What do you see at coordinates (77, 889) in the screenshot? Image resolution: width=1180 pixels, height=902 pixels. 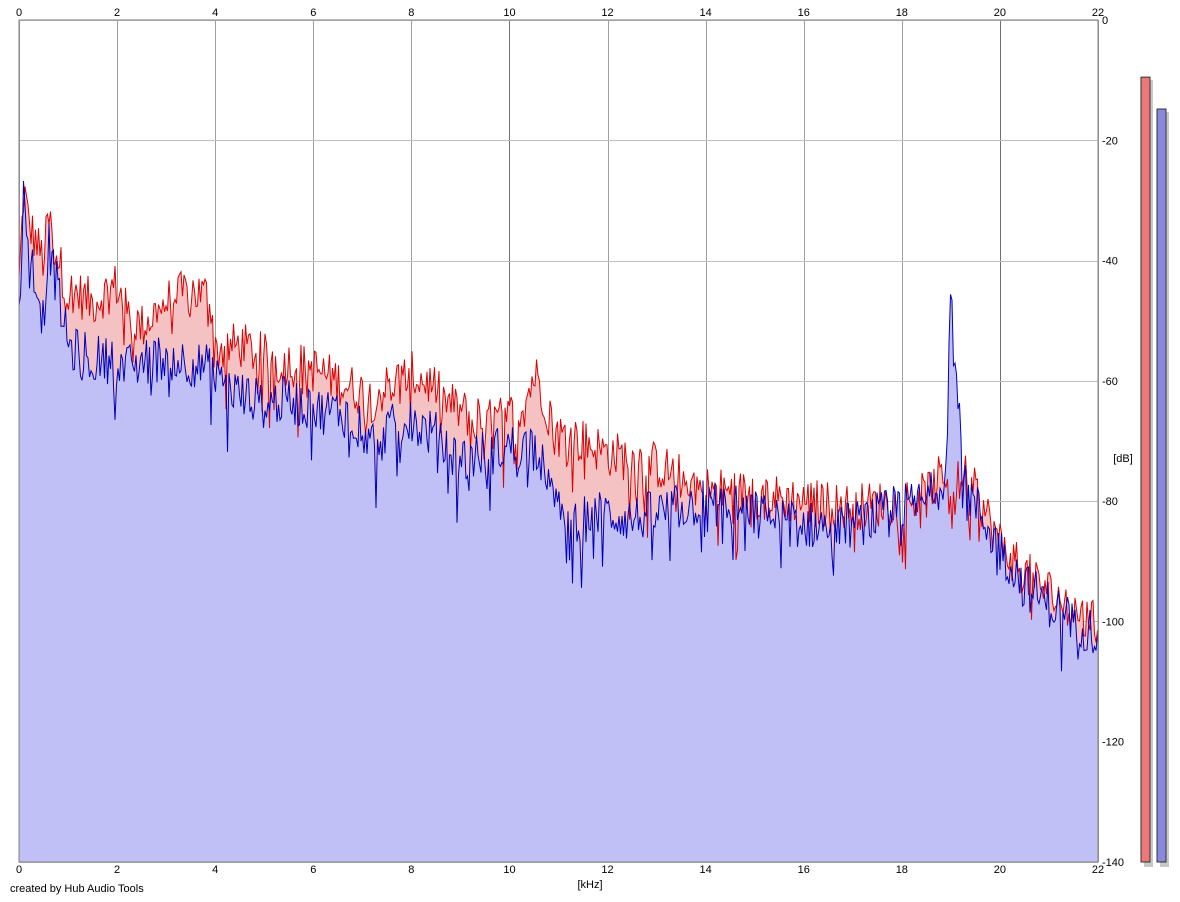 I see `credit-text: created by Hub Audio Tools` at bounding box center [77, 889].